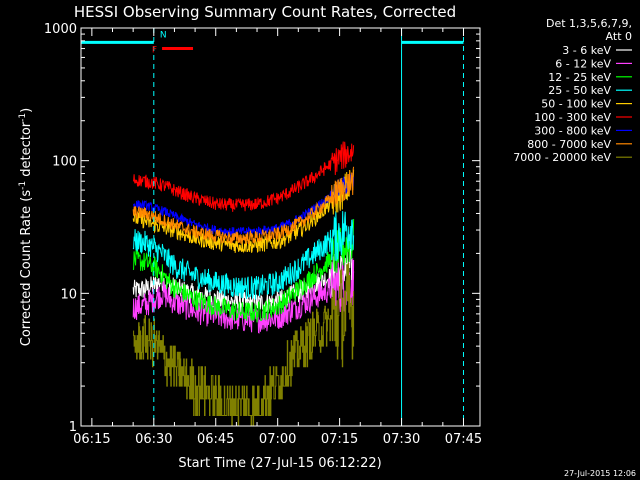  I want to click on legend-header-detectors: Det 1,3,5,6,7,9,, so click(589, 23).